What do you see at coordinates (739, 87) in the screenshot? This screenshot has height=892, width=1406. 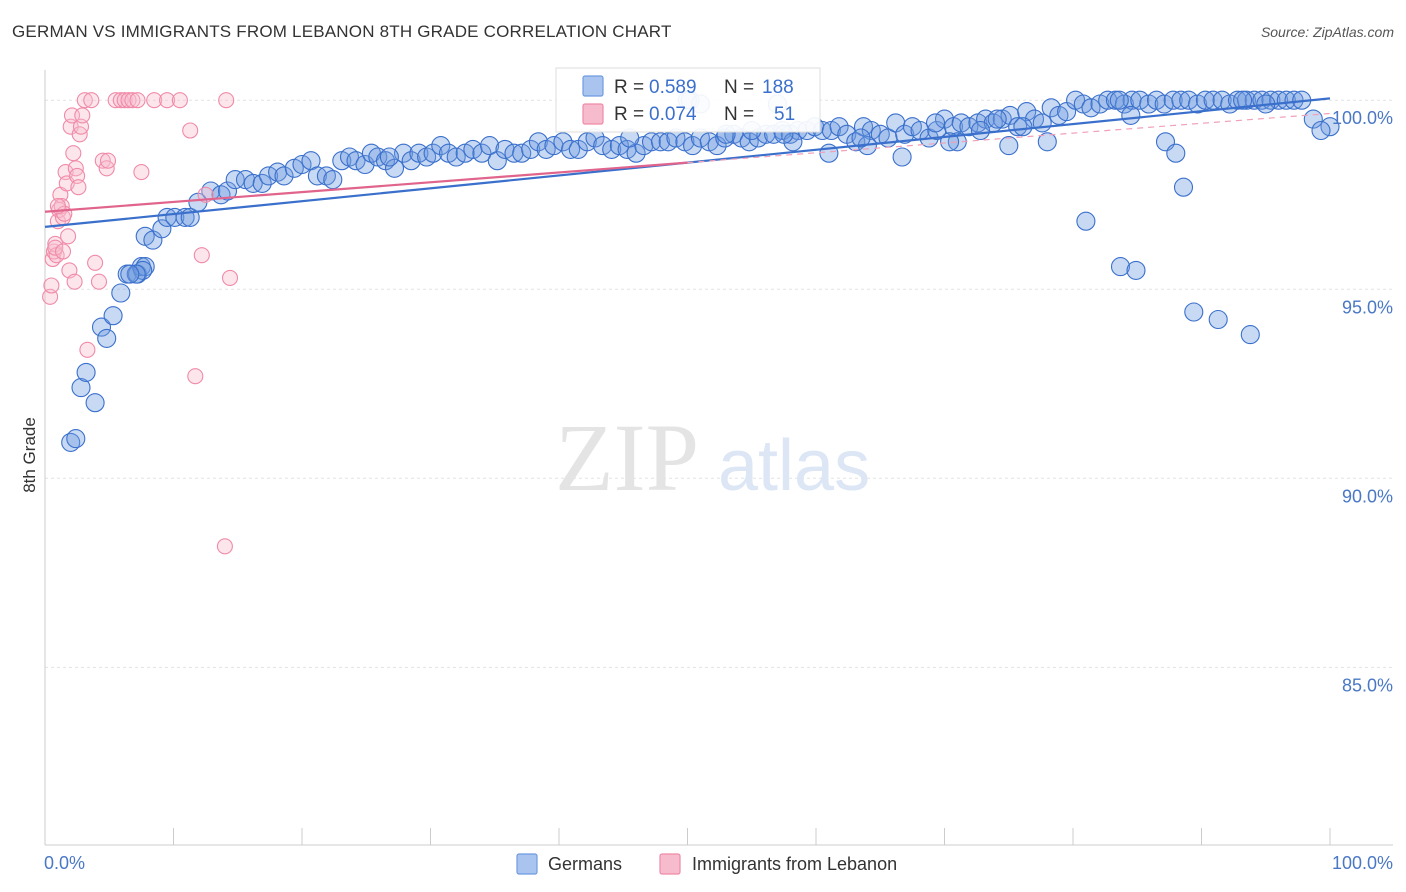 I see `legend-n-label-germans: N =` at bounding box center [739, 87].